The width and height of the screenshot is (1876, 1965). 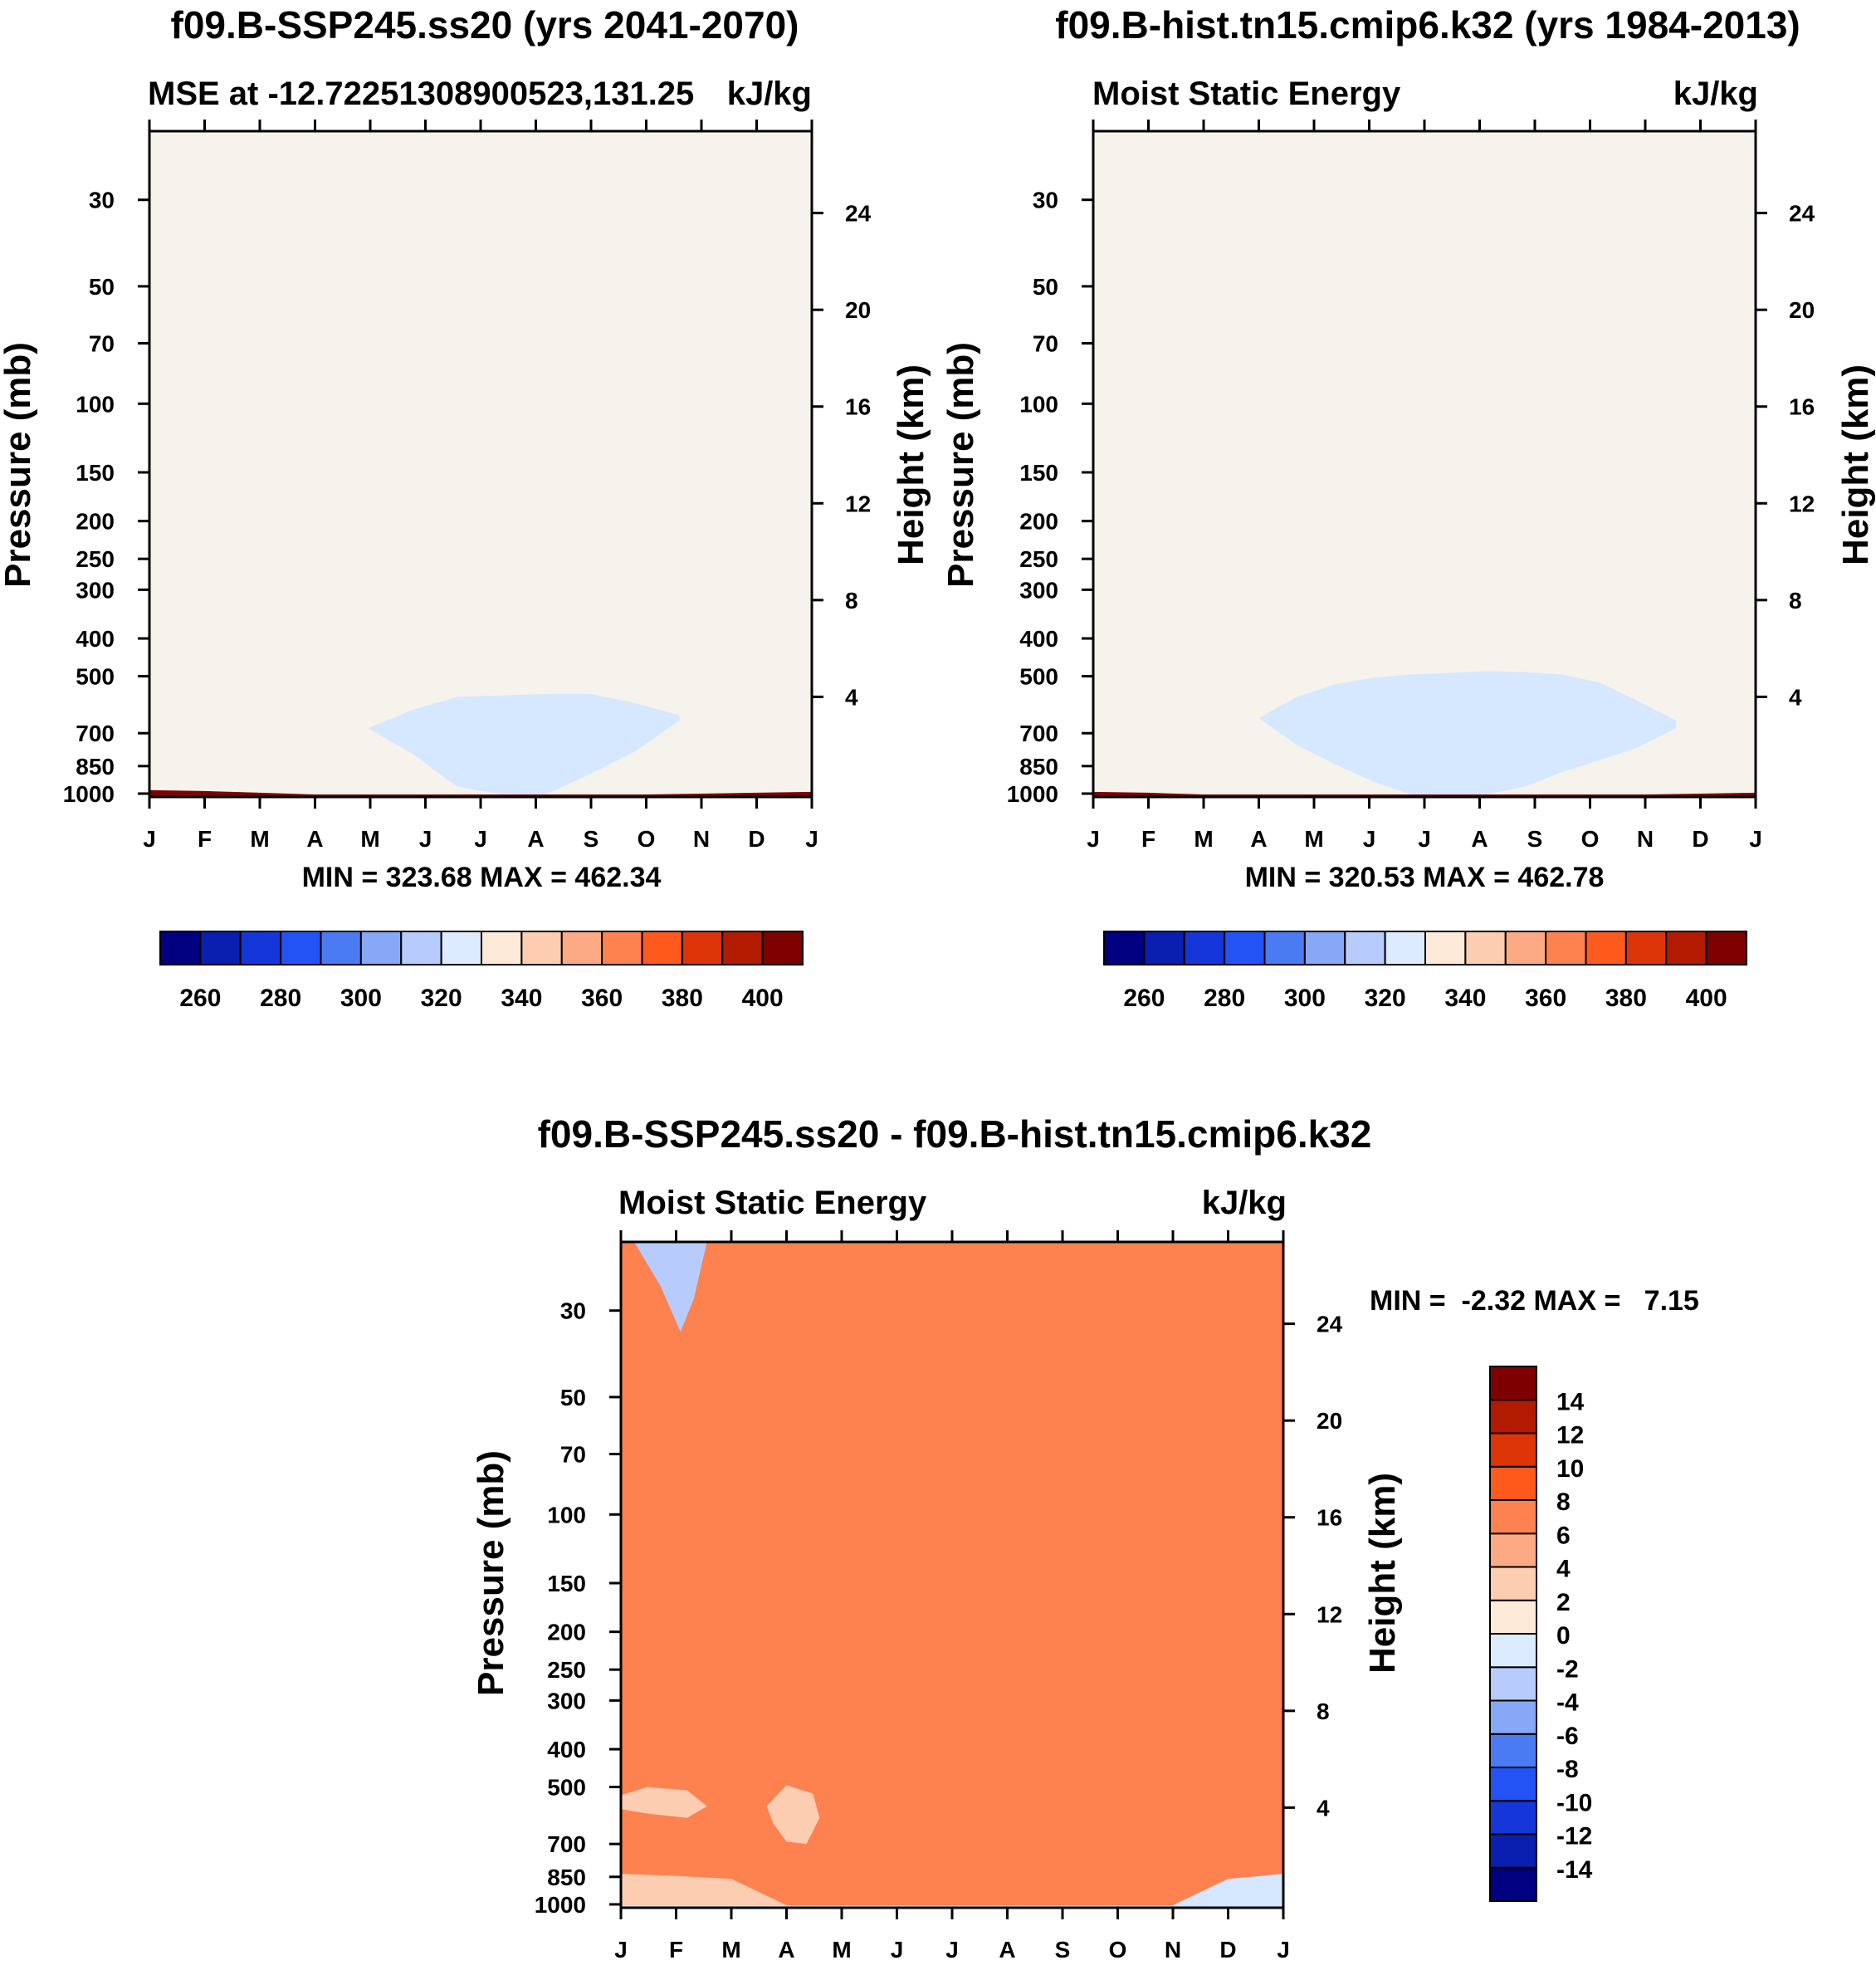 I want to click on colorbar-label: 280, so click(x=280, y=998).